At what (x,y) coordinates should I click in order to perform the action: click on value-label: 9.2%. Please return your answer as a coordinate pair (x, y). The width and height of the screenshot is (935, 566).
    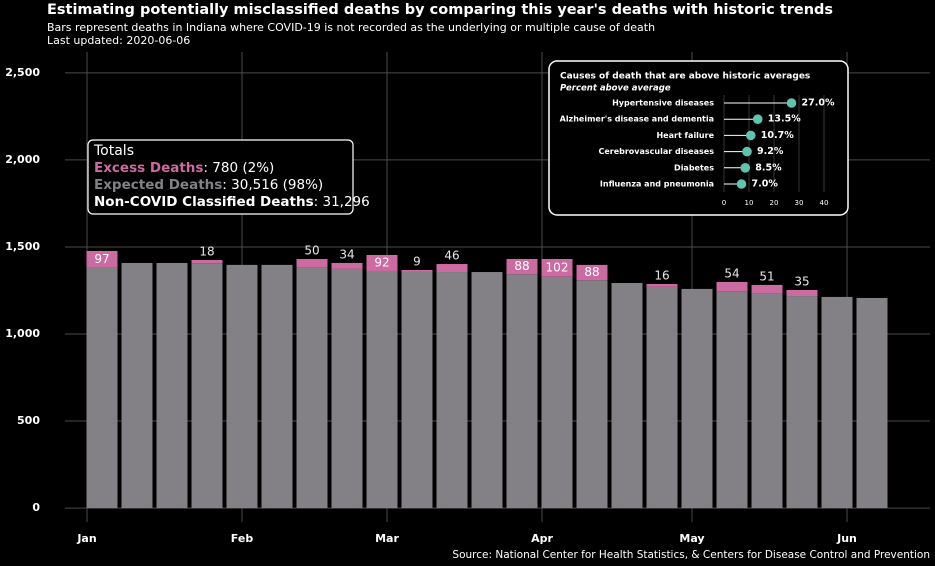
    Looking at the image, I should click on (770, 151).